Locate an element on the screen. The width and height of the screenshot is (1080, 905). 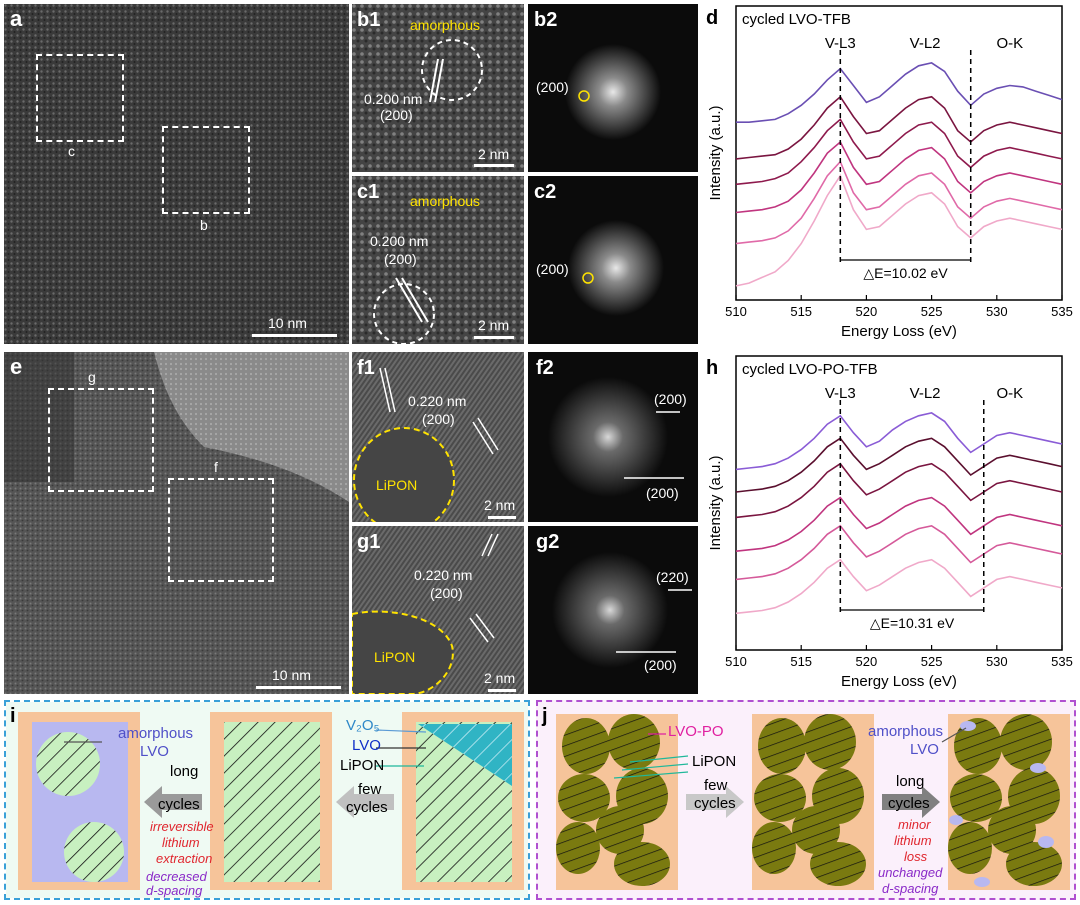
j-lvo-po: LVO-PO is located at coordinates (696, 731).